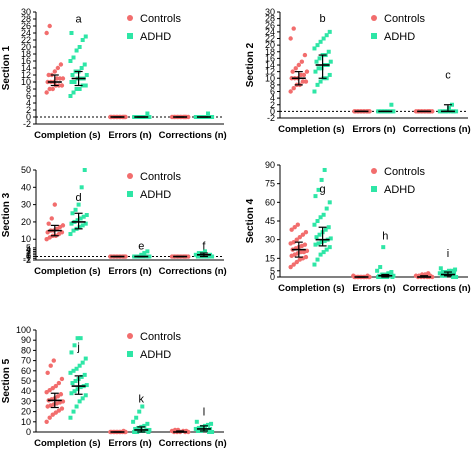 This screenshot has height=462, width=474. Describe the element at coordinates (270, 32) in the screenshot. I see `y-tick-label: 24` at that location.